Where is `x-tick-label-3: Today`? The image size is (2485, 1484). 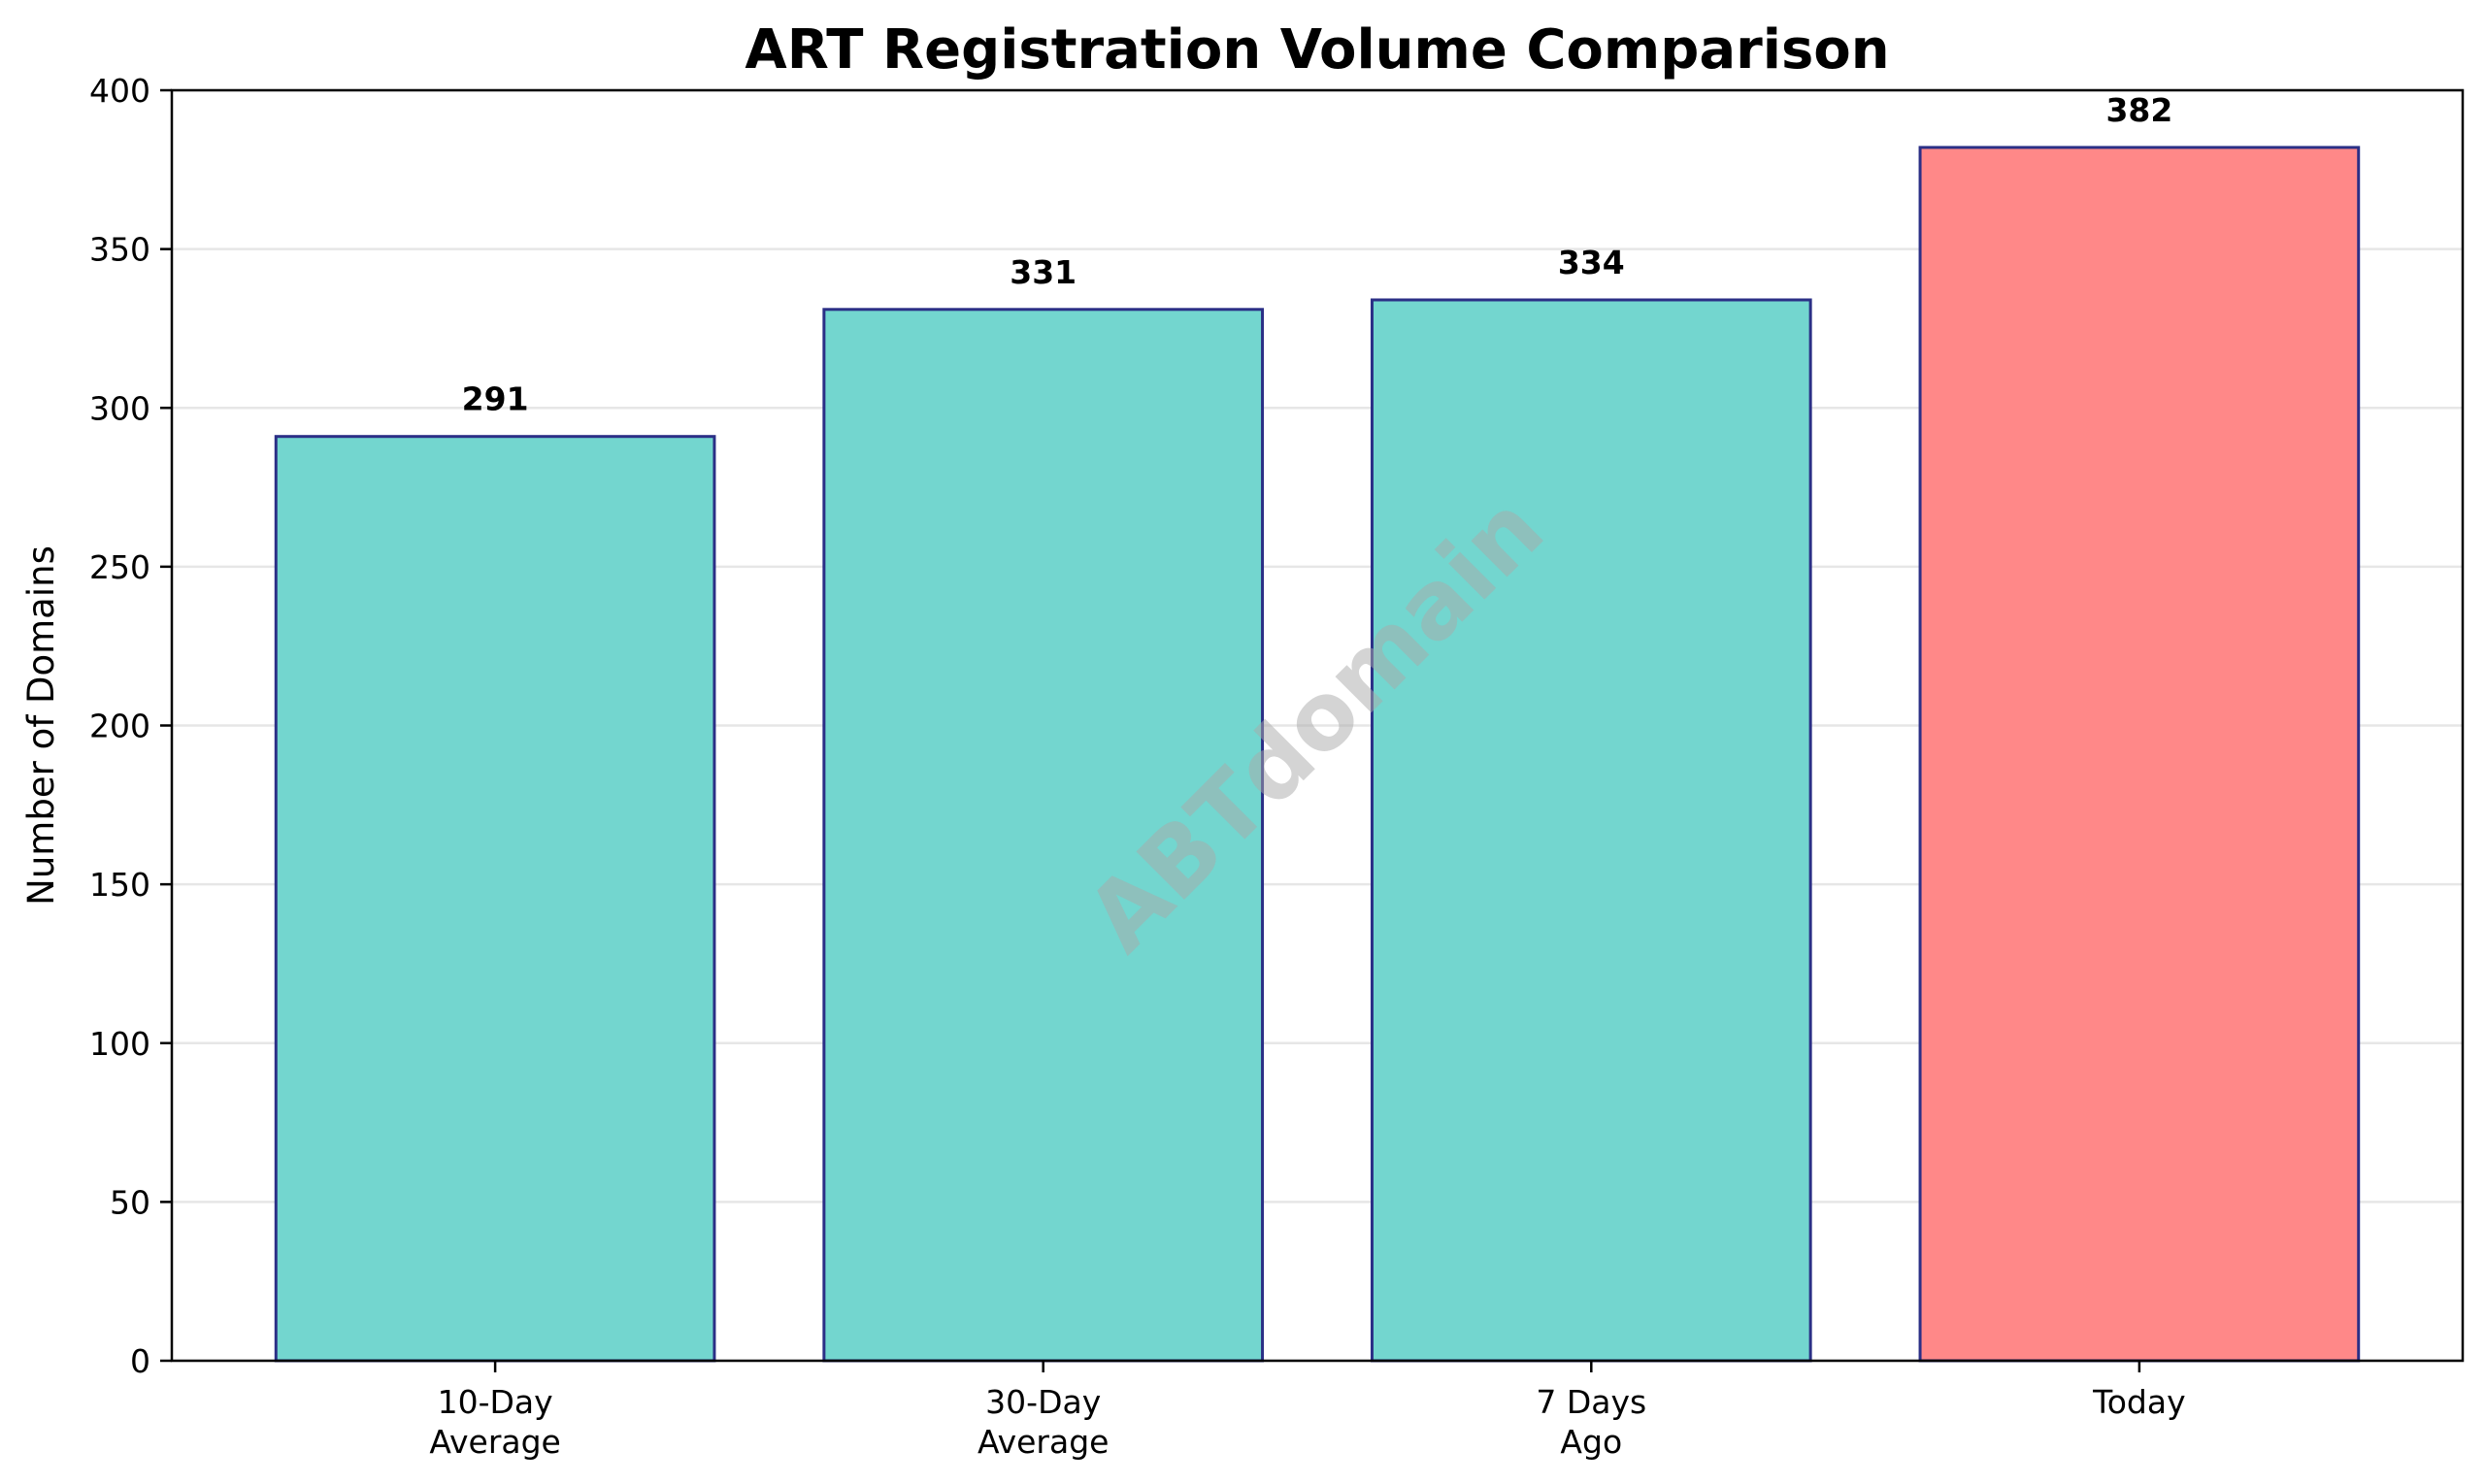 x-tick-label-3: Today is located at coordinates (2138, 1402).